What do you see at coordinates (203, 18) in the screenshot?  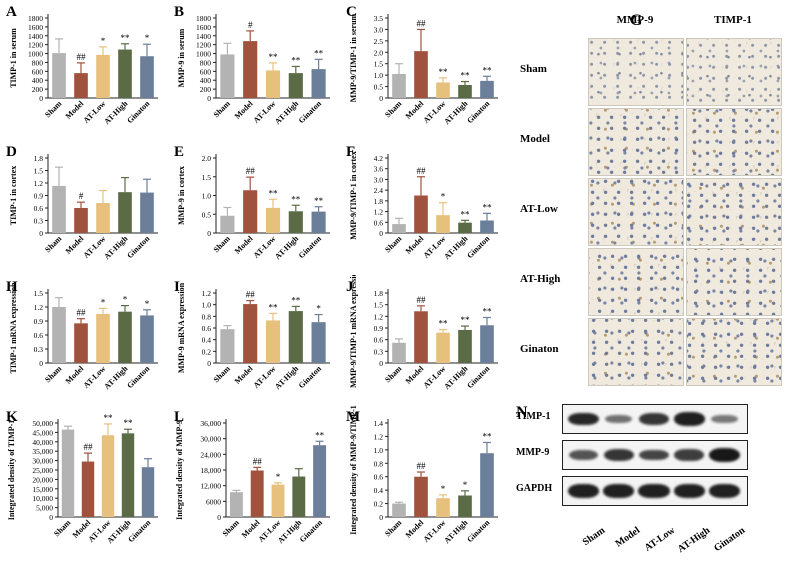 I see `y-tick-label: 1800` at bounding box center [203, 18].